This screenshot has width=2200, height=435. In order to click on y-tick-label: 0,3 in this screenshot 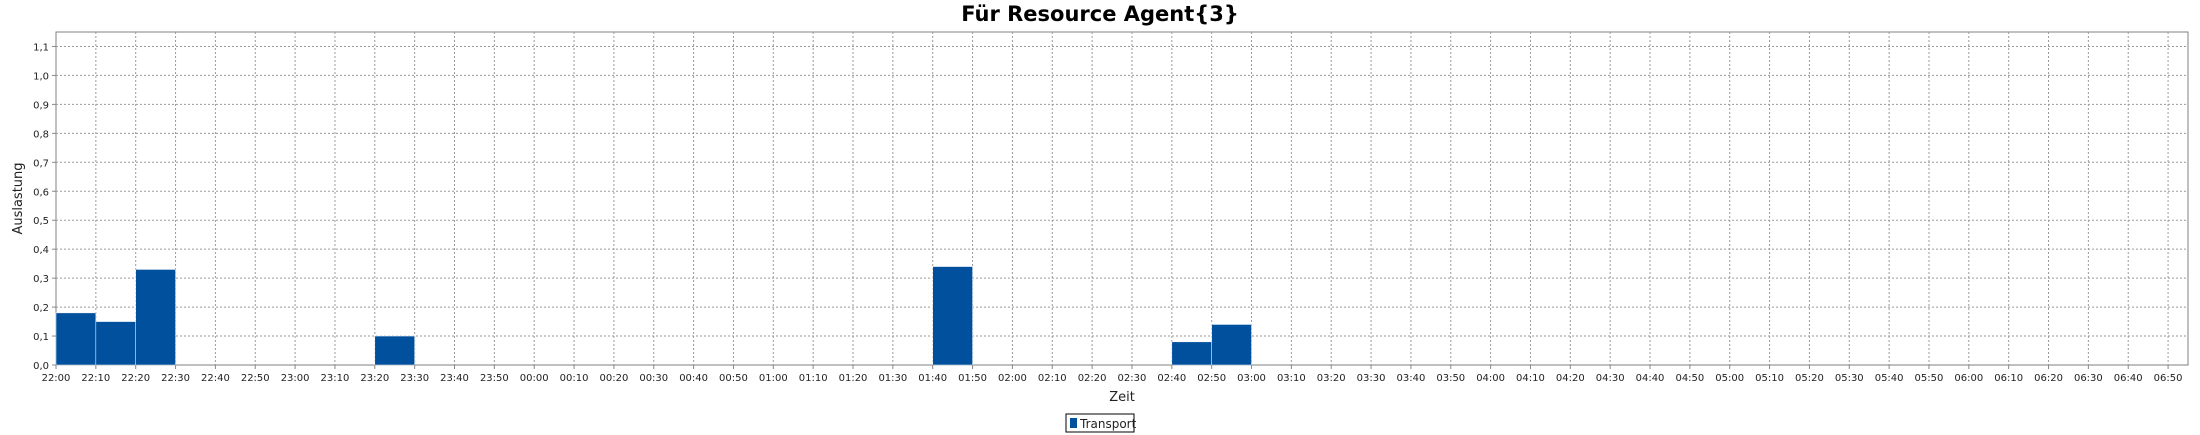, I will do `click(41, 279)`.